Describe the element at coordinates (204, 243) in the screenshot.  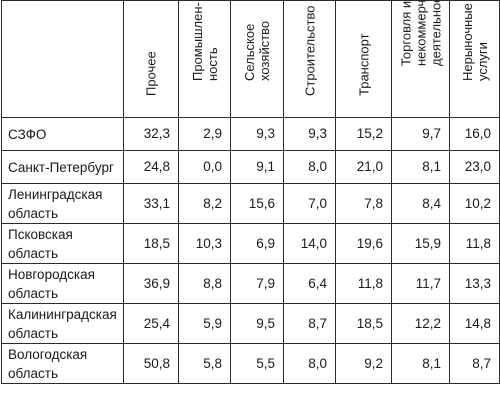
I see `value-cell: 10,3` at that location.